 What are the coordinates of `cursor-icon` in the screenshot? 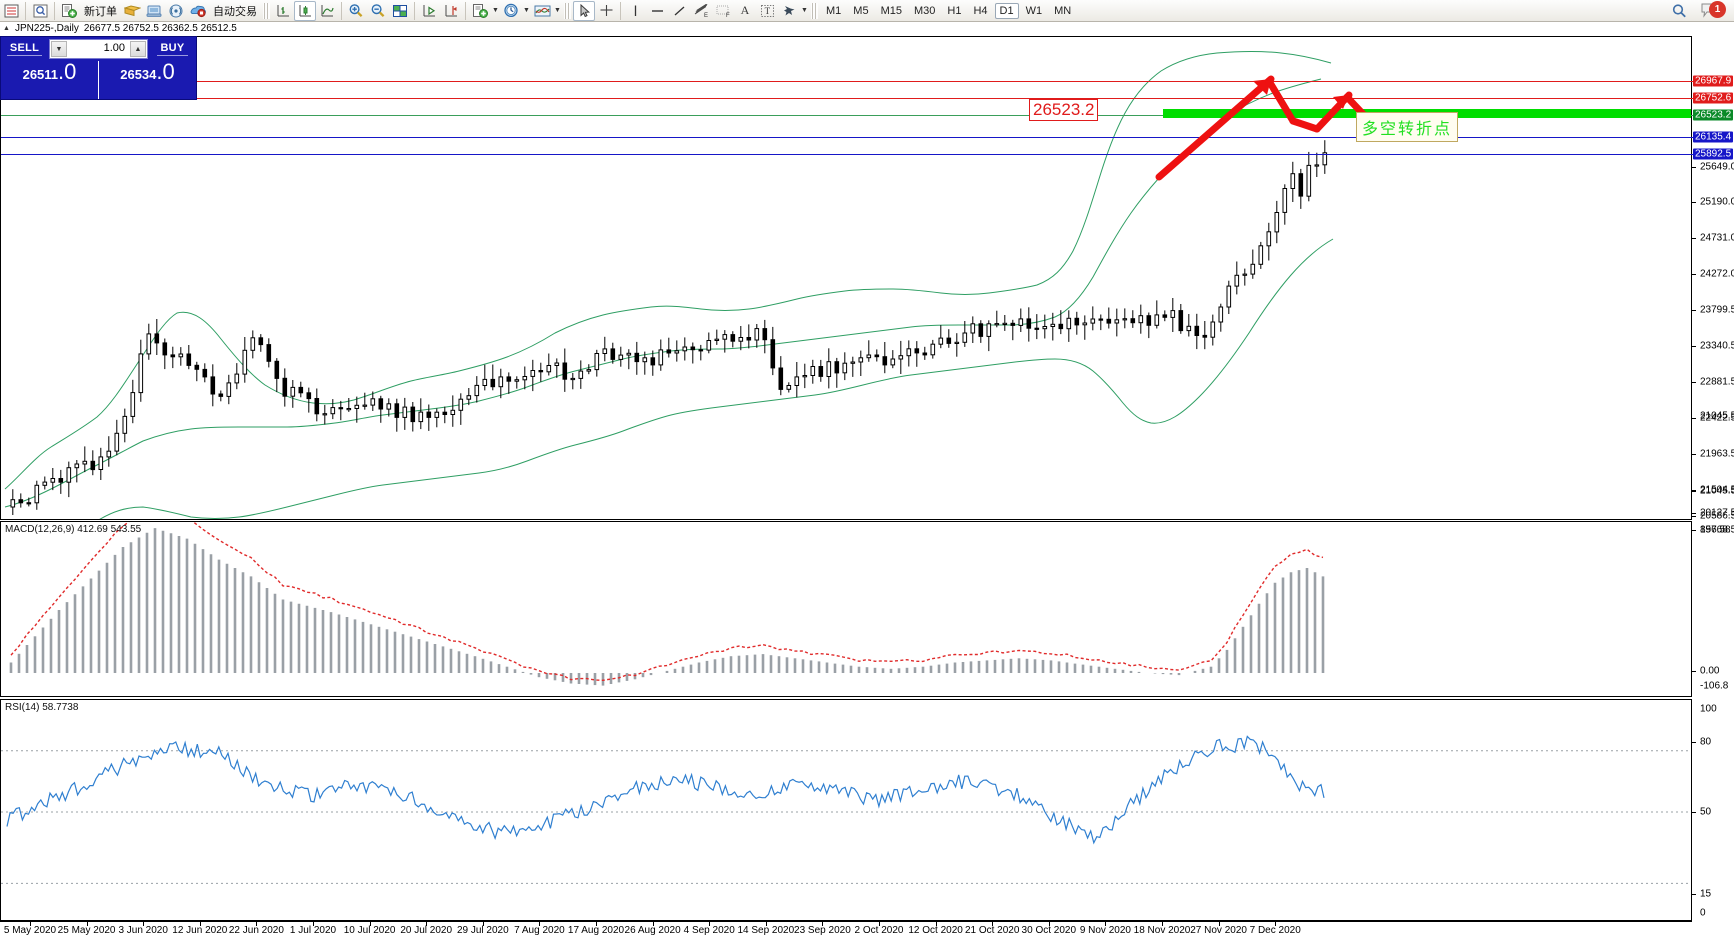 It's located at (584, 10).